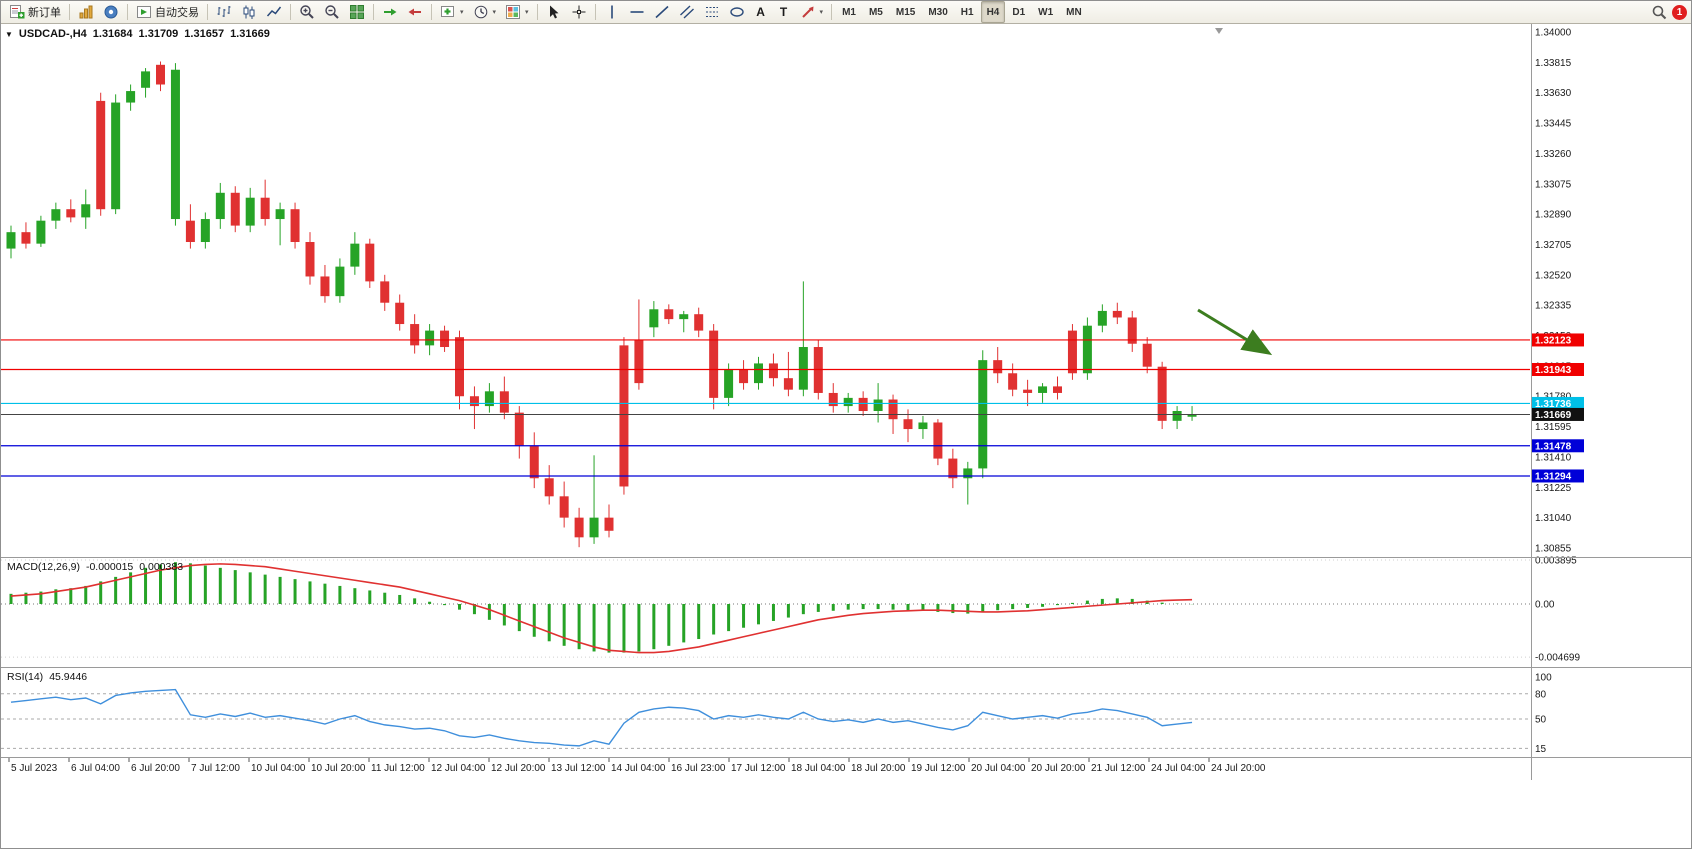 The image size is (1692, 849). I want to click on crosshair-icon, so click(579, 12).